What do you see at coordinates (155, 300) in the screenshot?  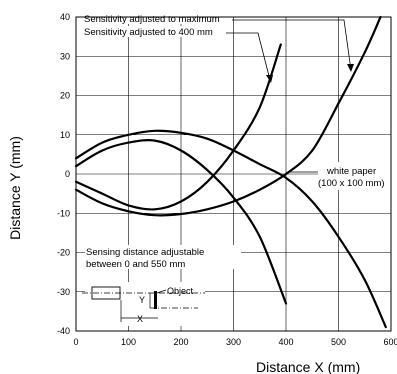 I see `object-plate` at bounding box center [155, 300].